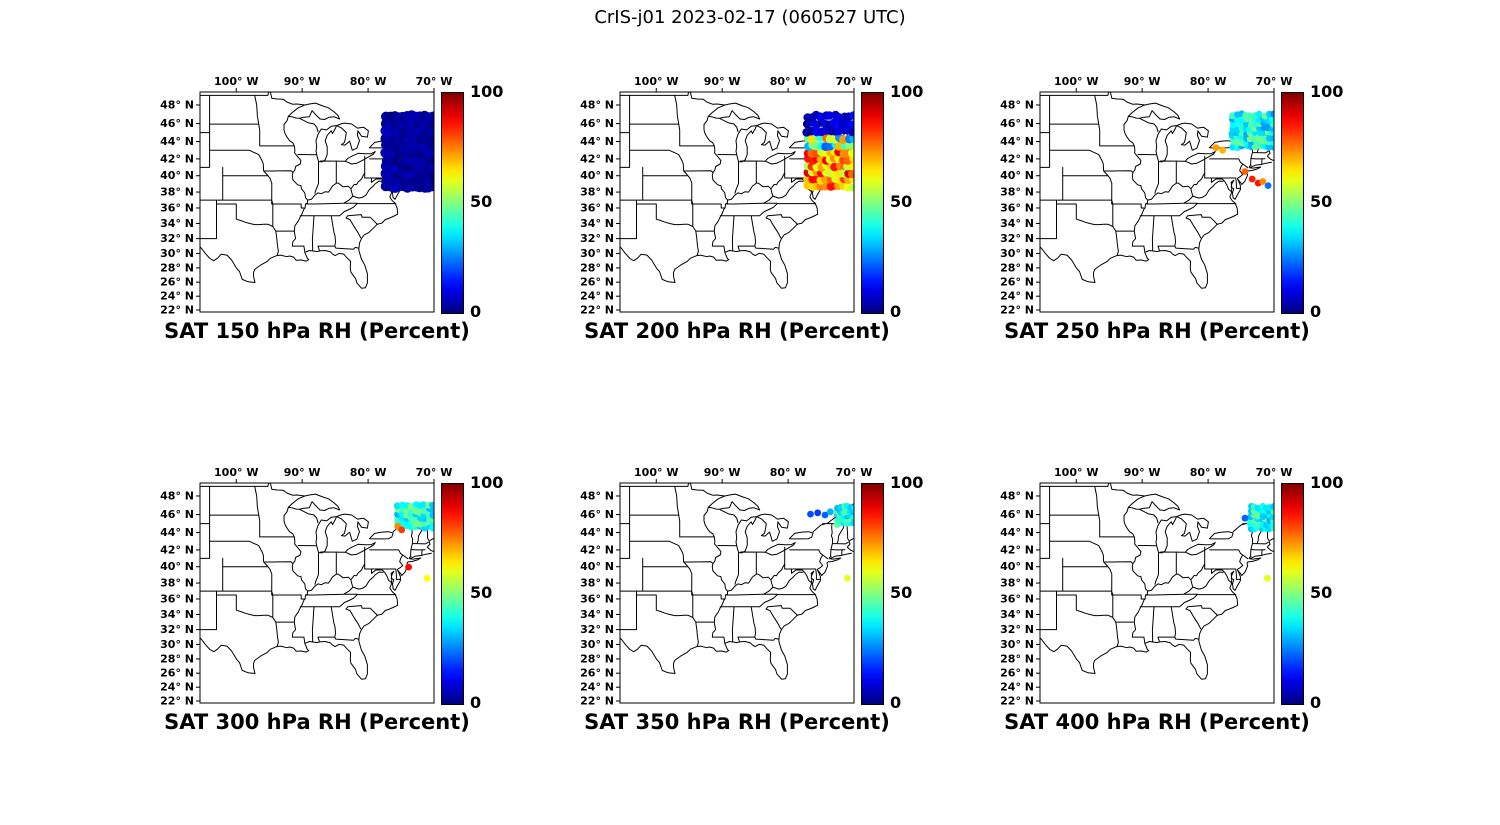  What do you see at coordinates (750, 17) in the screenshot?
I see `figure-title: CrIS-j01 2023-02-17 (060527 UTC)` at bounding box center [750, 17].